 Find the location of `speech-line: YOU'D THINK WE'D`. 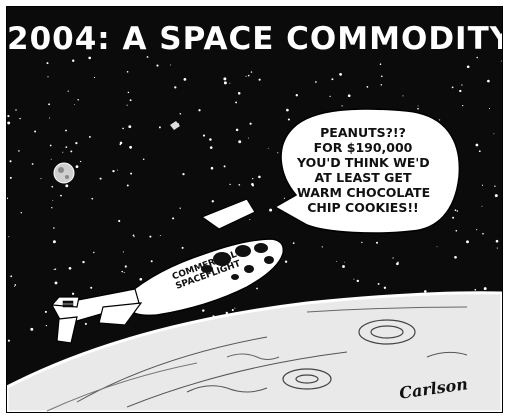

speech-line: YOU'D THINK WE'D is located at coordinates (363, 162).